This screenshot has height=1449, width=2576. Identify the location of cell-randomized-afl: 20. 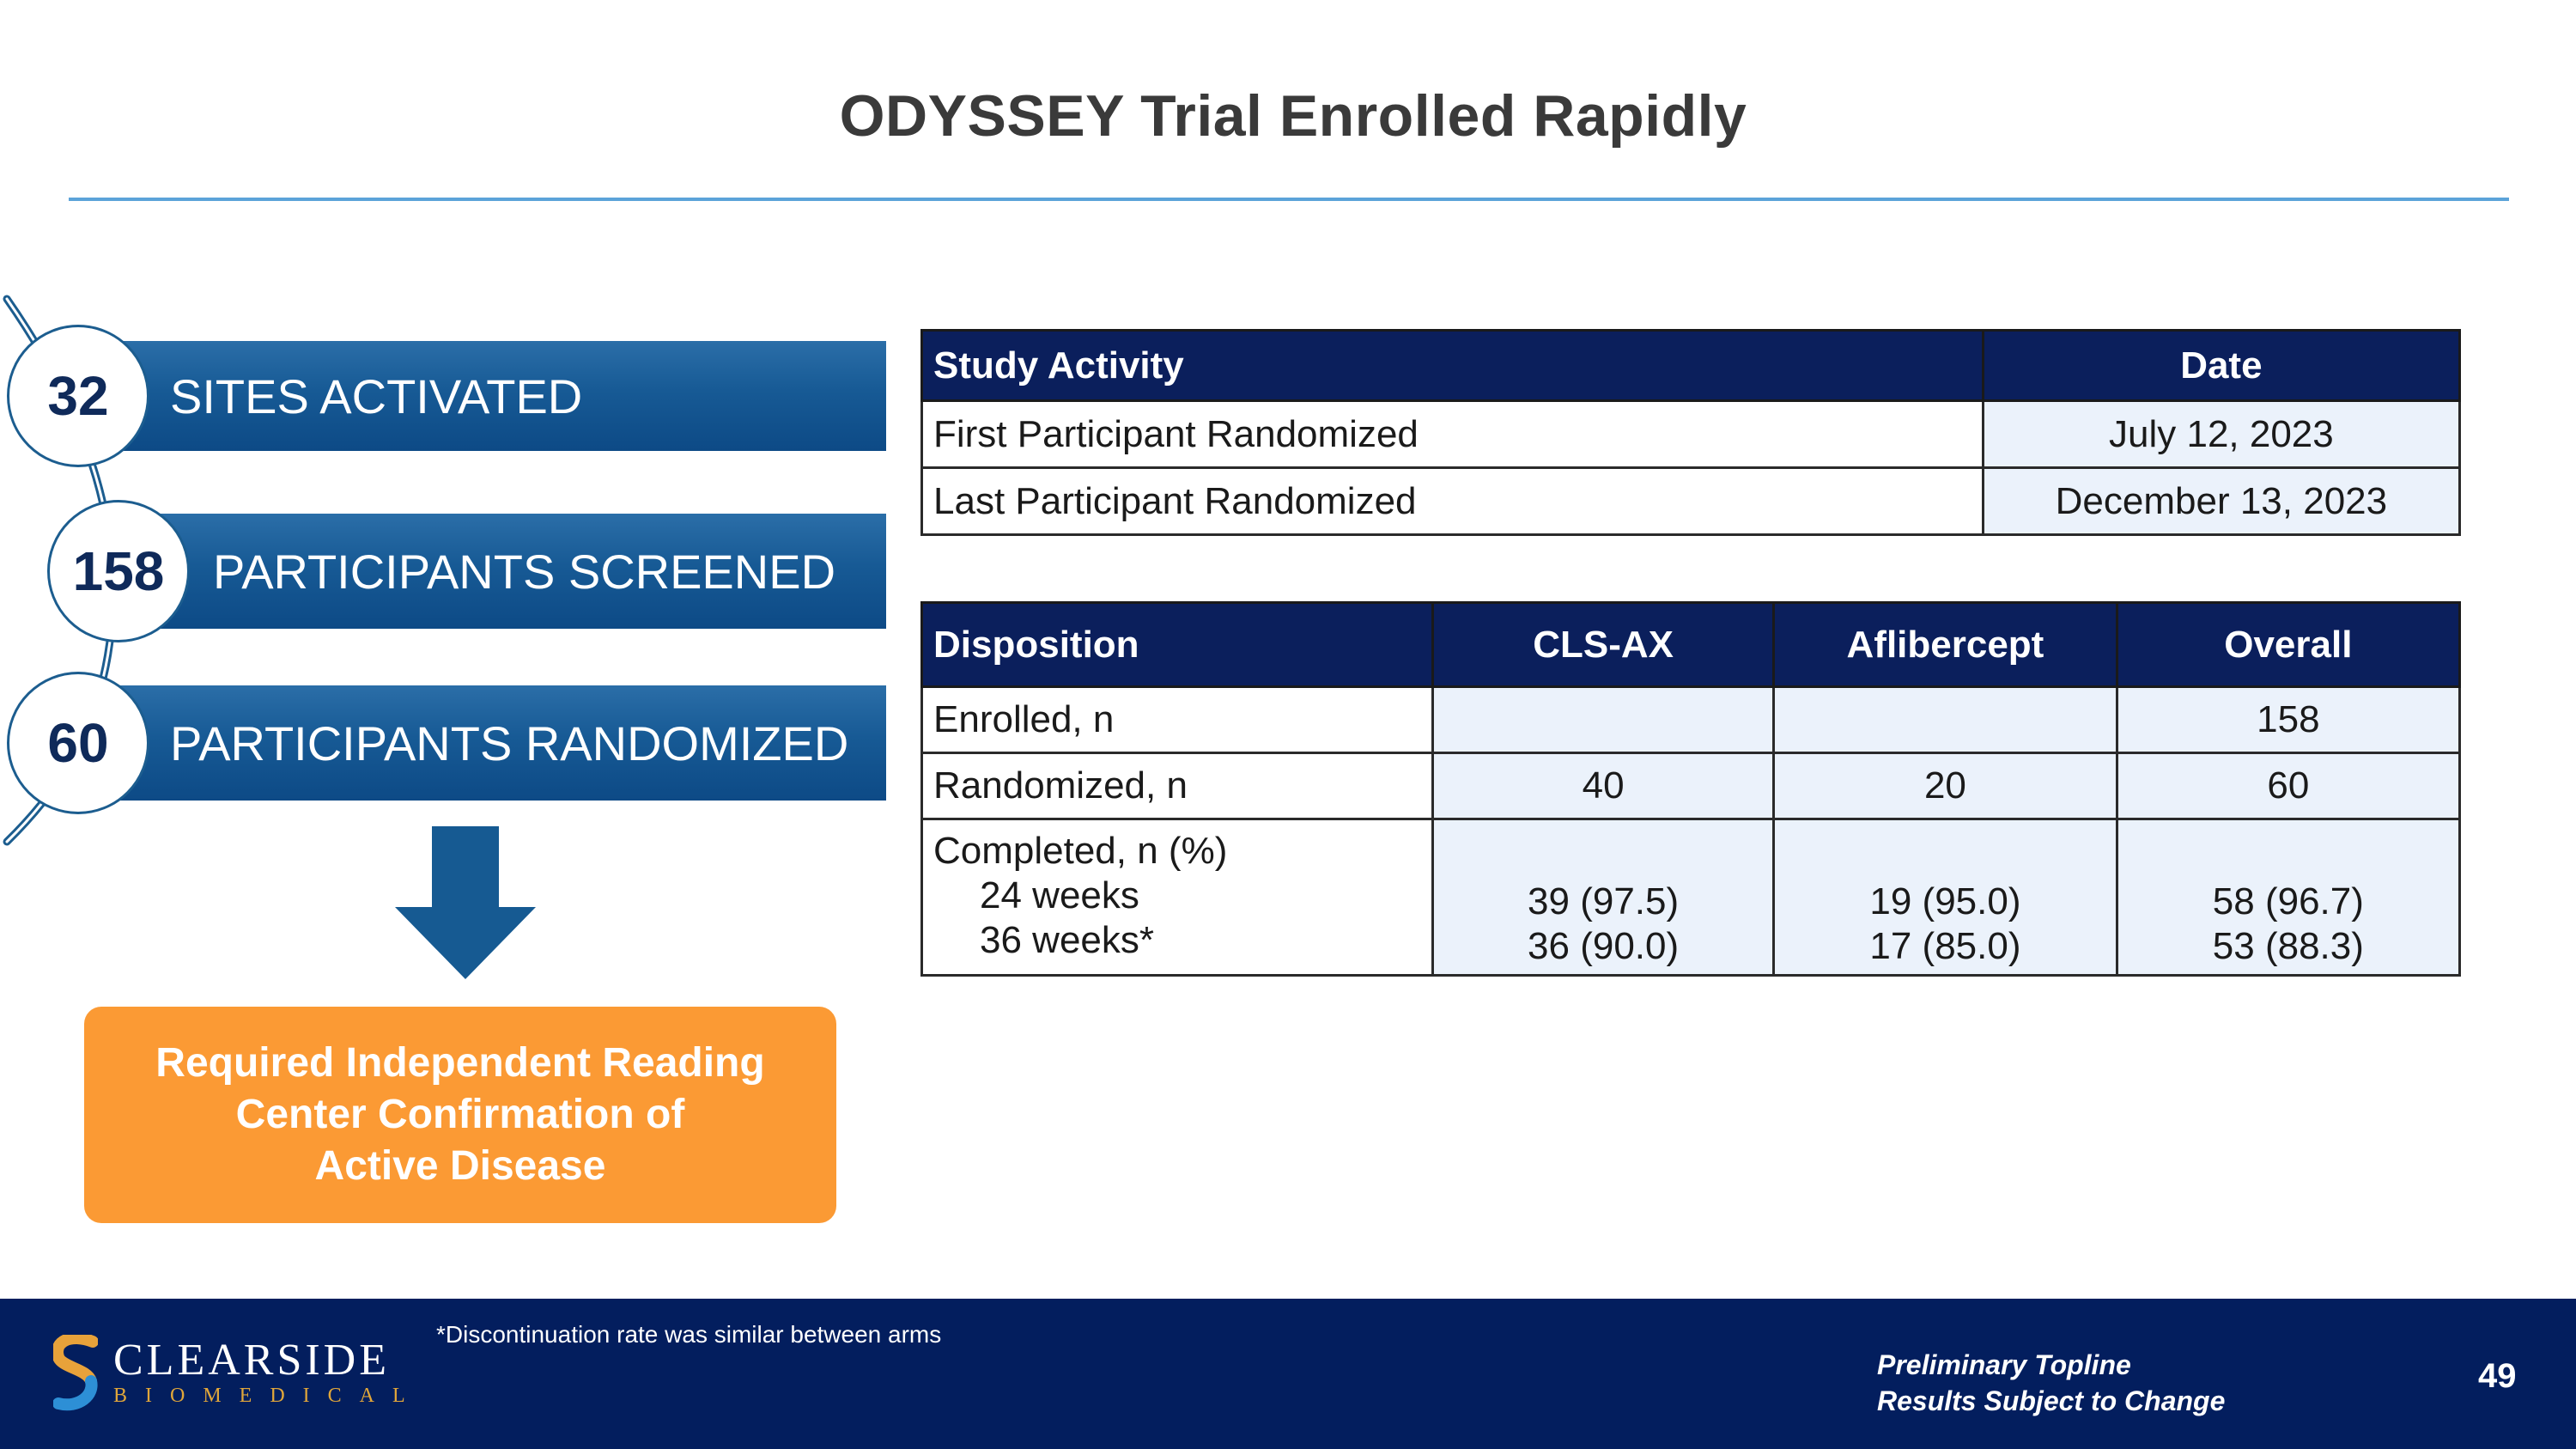
(1945, 786).